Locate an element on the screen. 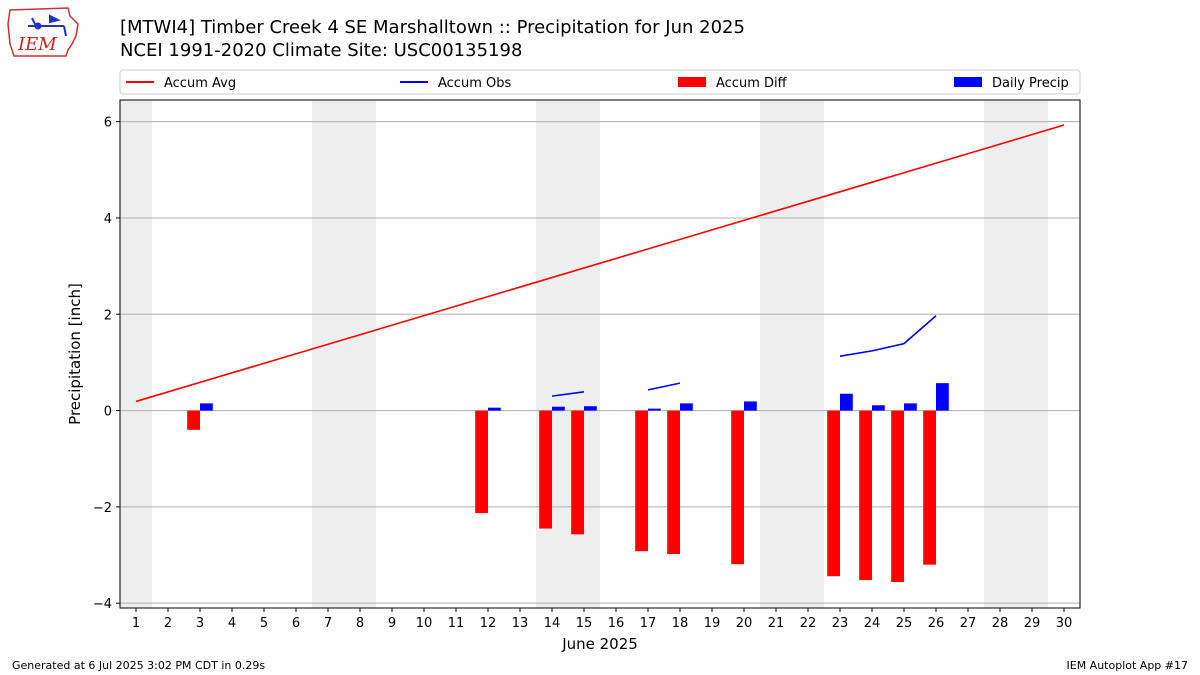 This screenshot has height=675, width=1200. weather-station-icon is located at coordinates (47, 25).